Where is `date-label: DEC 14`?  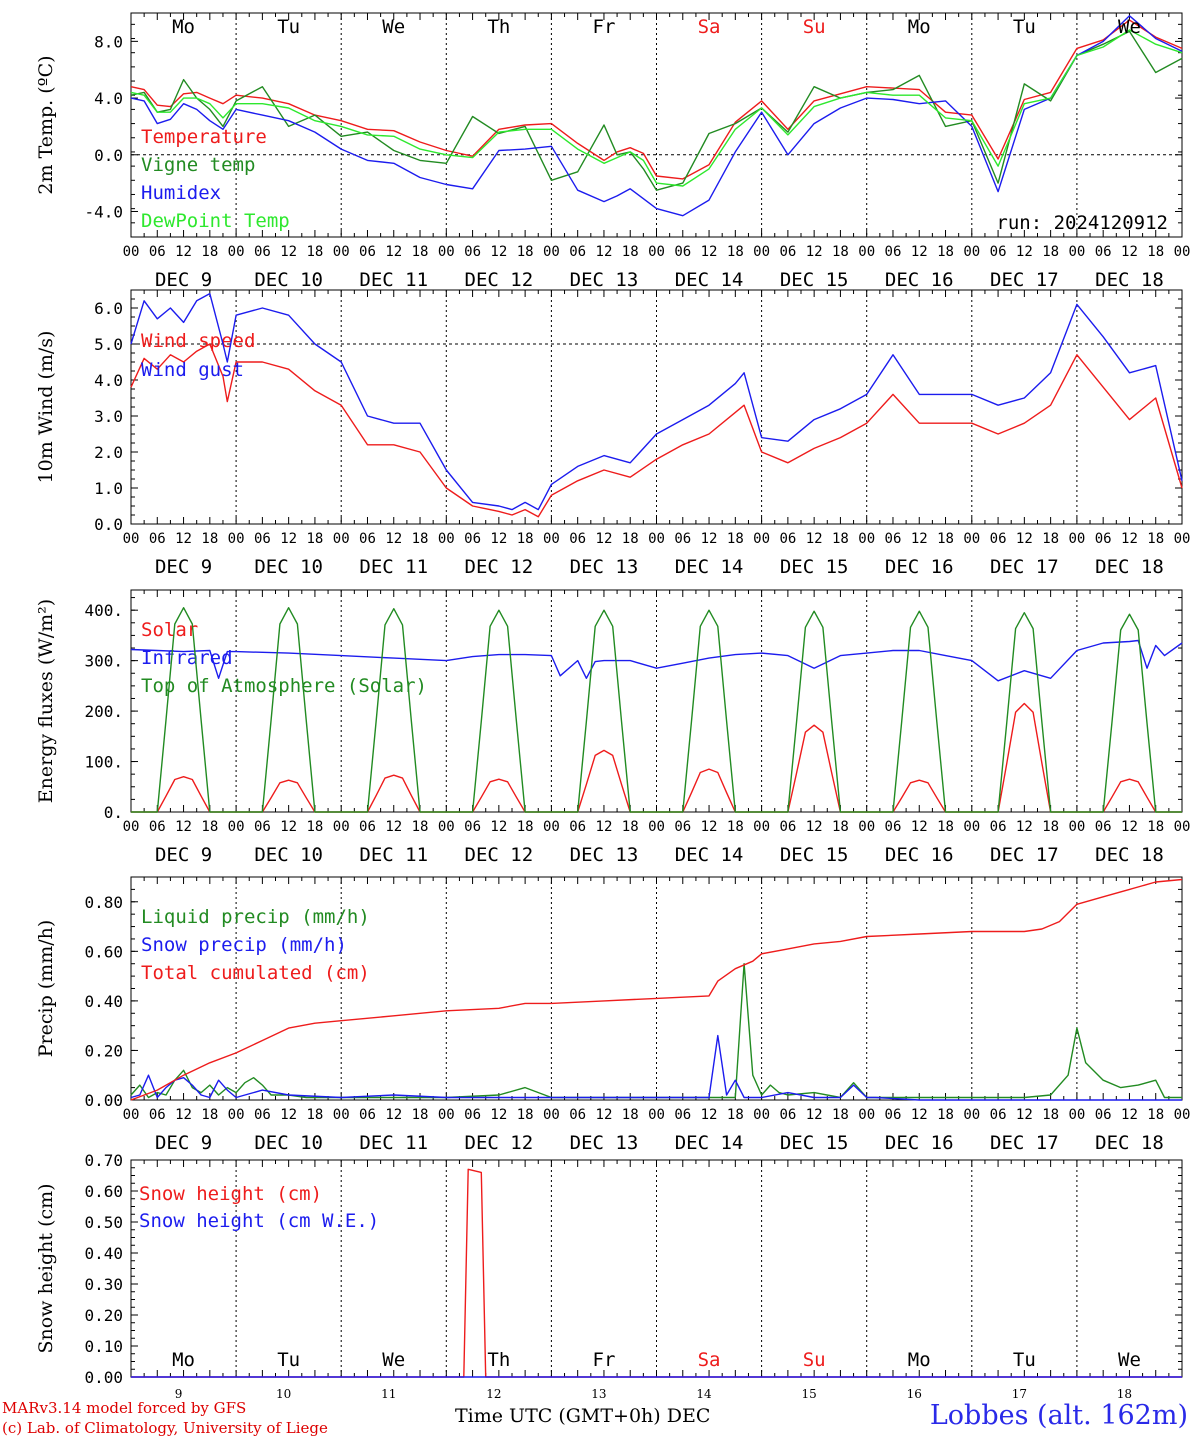 date-label: DEC 14 is located at coordinates (709, 567).